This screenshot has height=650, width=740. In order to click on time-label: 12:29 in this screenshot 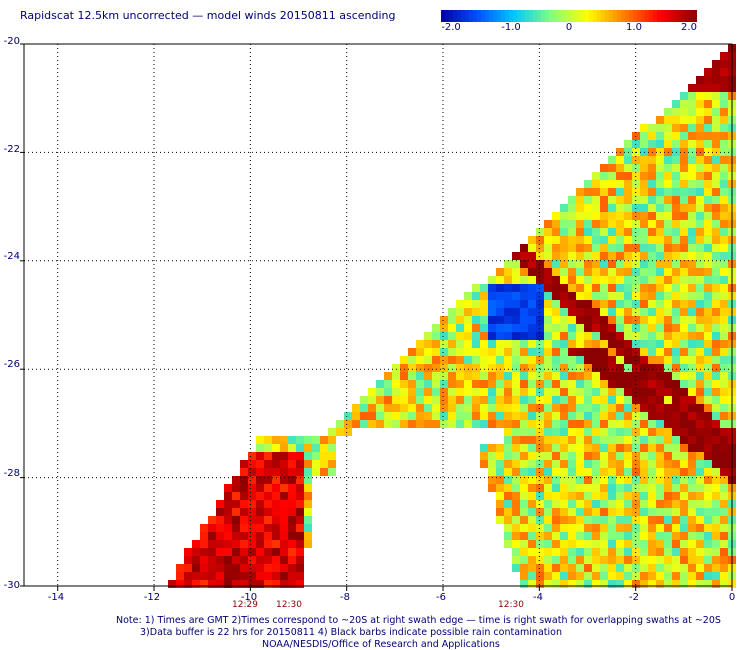, I will do `click(245, 605)`.